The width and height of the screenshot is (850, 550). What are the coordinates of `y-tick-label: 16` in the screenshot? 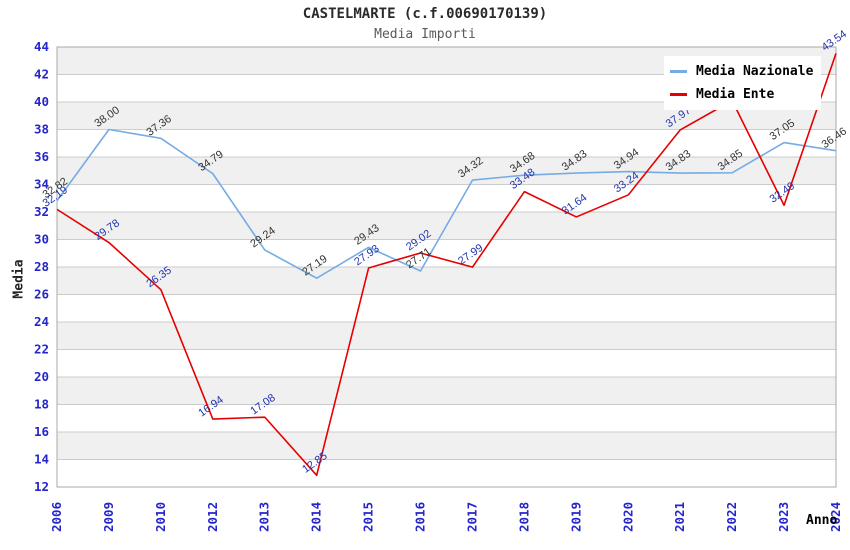 It's located at (41, 431).